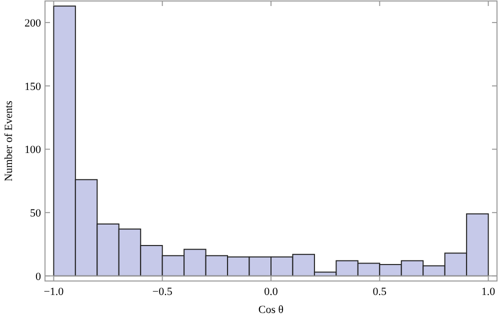  What do you see at coordinates (271, 310) in the screenshot?
I see `x-axis-title: Cos θ` at bounding box center [271, 310].